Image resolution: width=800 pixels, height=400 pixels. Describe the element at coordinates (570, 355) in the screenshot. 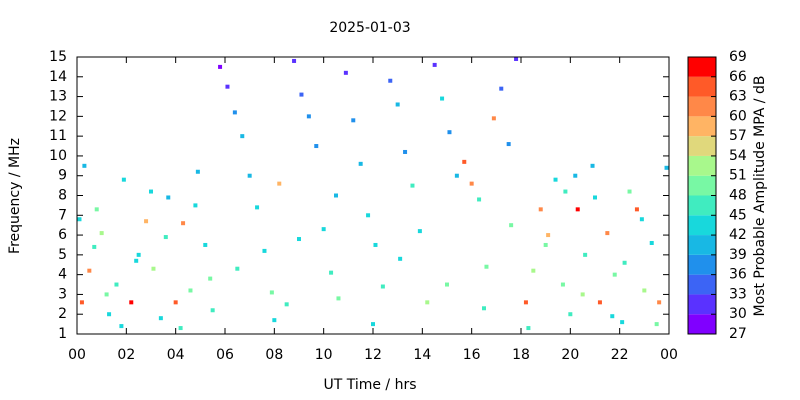

I see `x-tick-label: 20` at that location.